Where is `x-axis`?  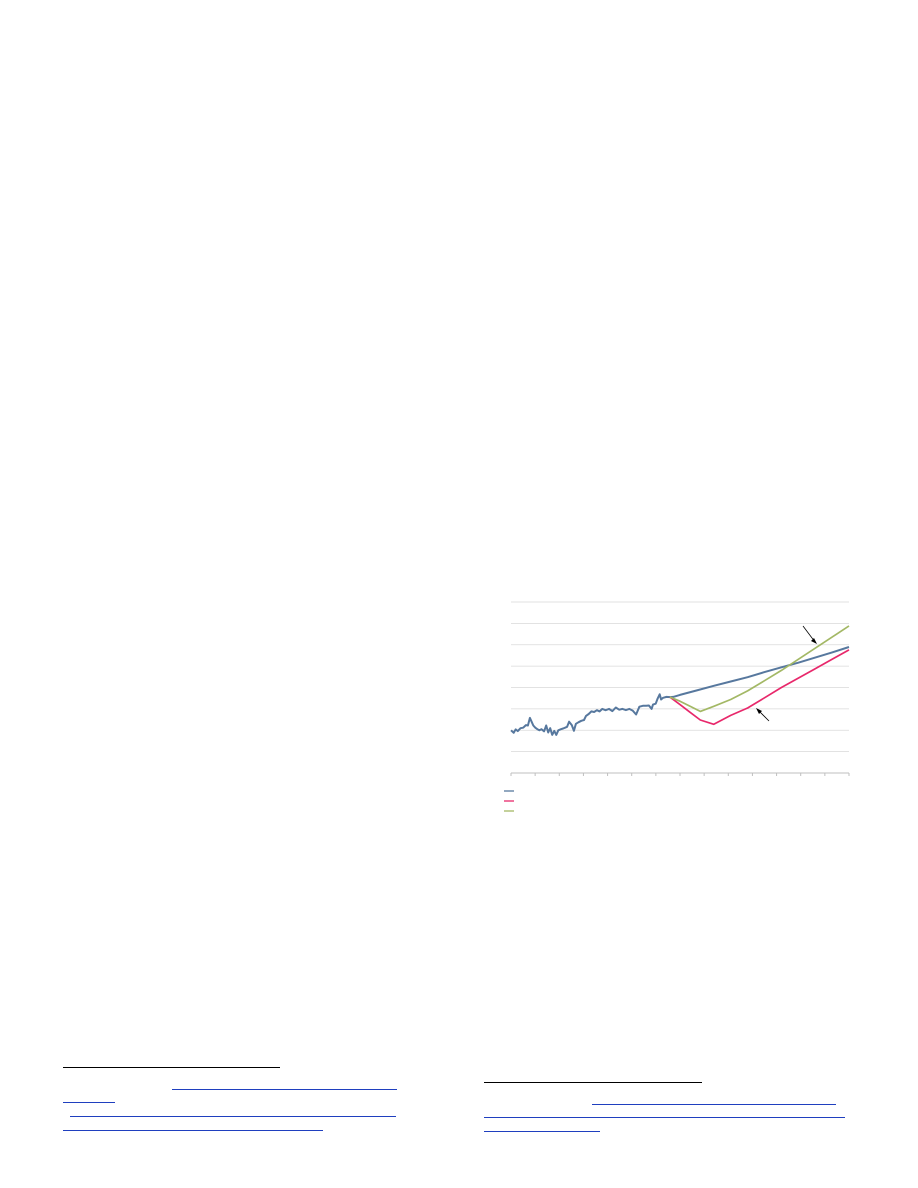 x-axis is located at coordinates (680, 774).